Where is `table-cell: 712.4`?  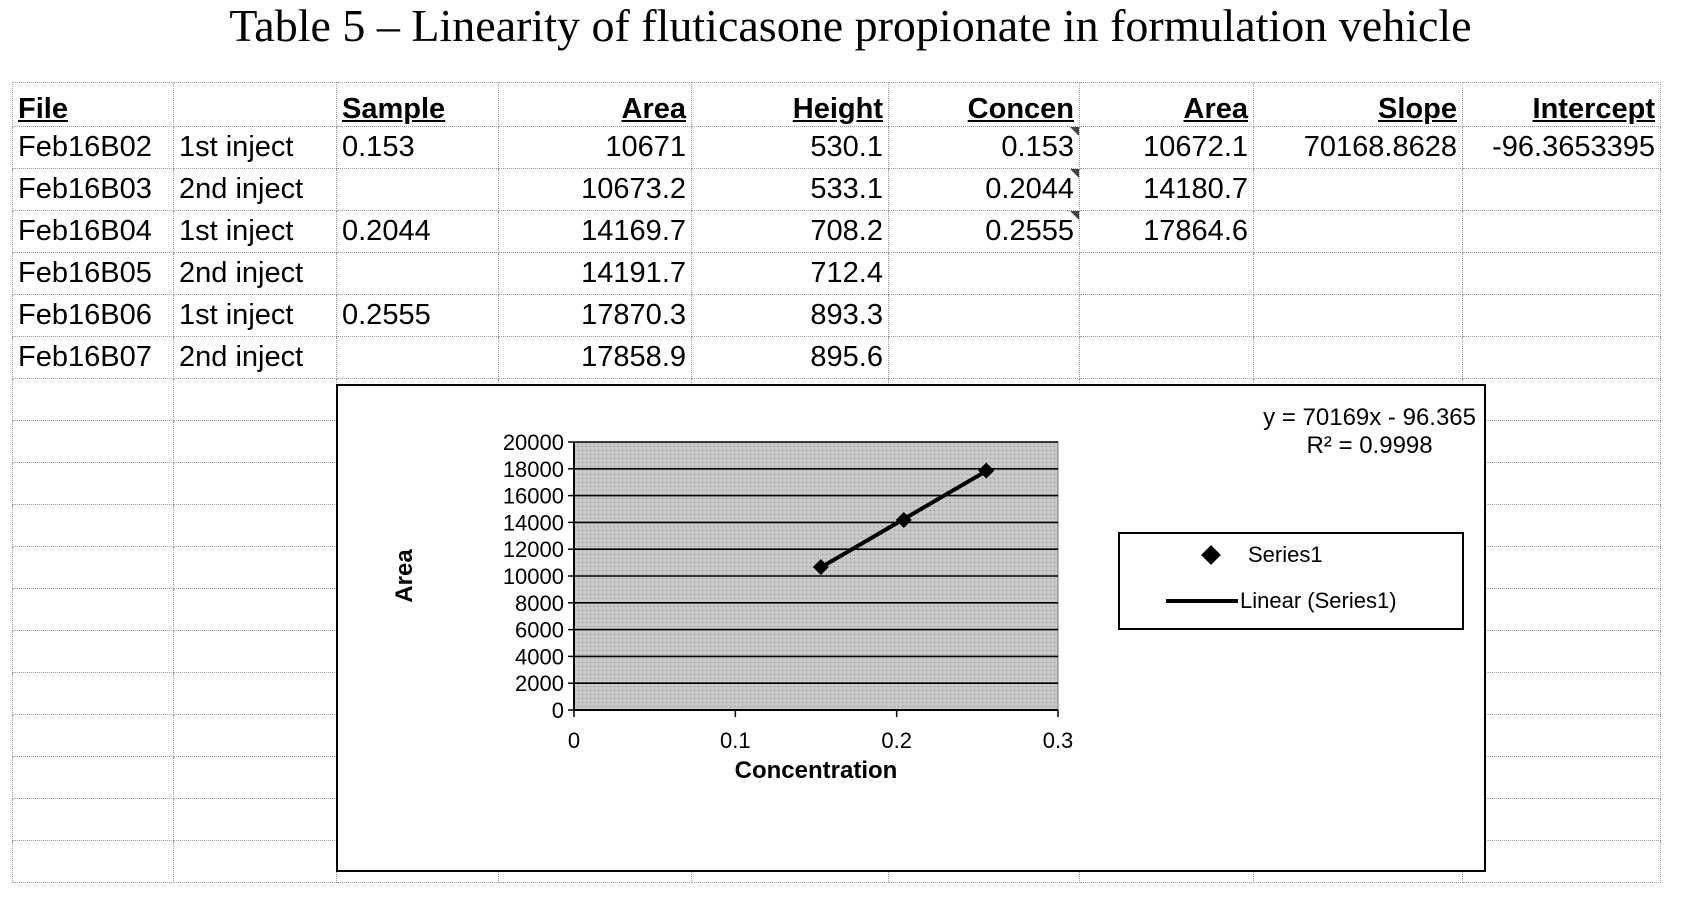
table-cell: 712.4 is located at coordinates (790, 273).